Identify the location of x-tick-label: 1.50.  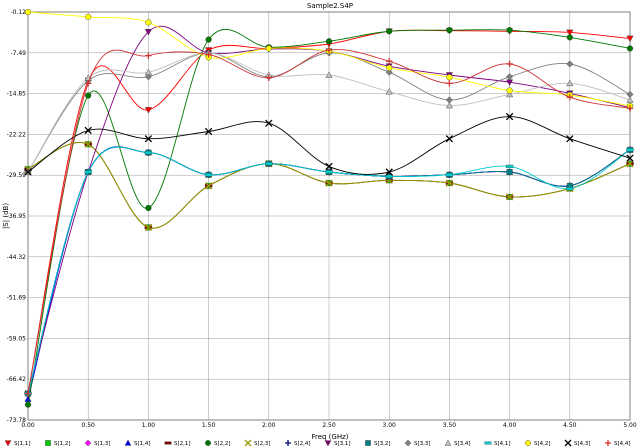
(209, 425).